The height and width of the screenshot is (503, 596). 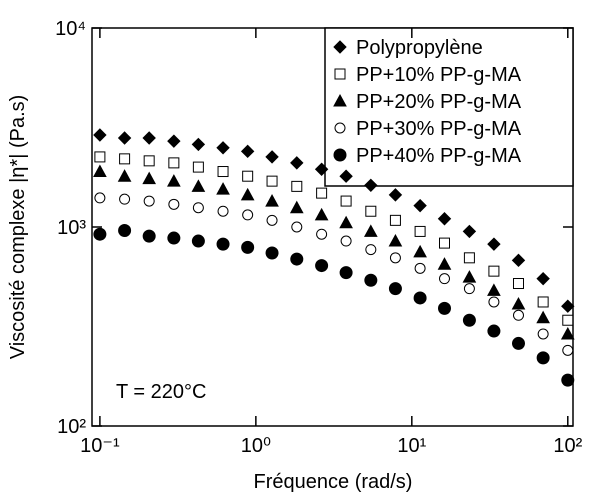 What do you see at coordinates (439, 156) in the screenshot?
I see `legend-label: PP+40% PP-g-MA` at bounding box center [439, 156].